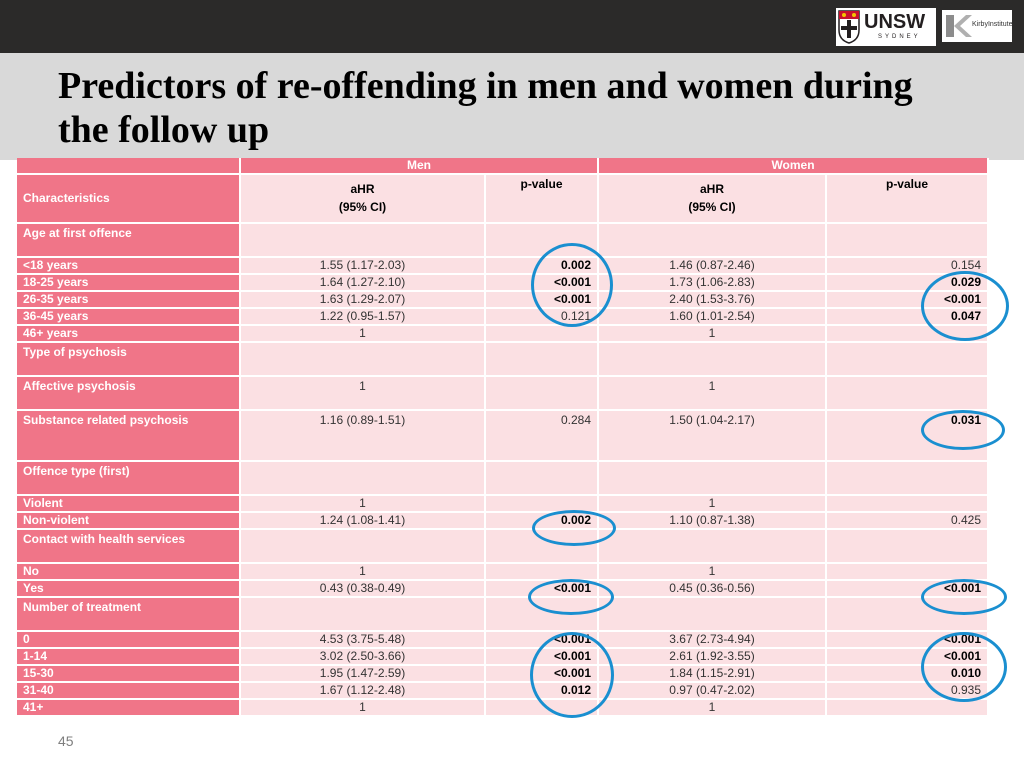  Describe the element at coordinates (712, 589) in the screenshot. I see `women-ahr-cell: 0.45 (0.36-0.56)` at that location.